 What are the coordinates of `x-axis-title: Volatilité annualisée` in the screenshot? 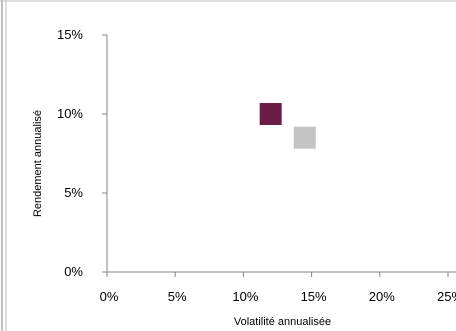 It's located at (282, 322).